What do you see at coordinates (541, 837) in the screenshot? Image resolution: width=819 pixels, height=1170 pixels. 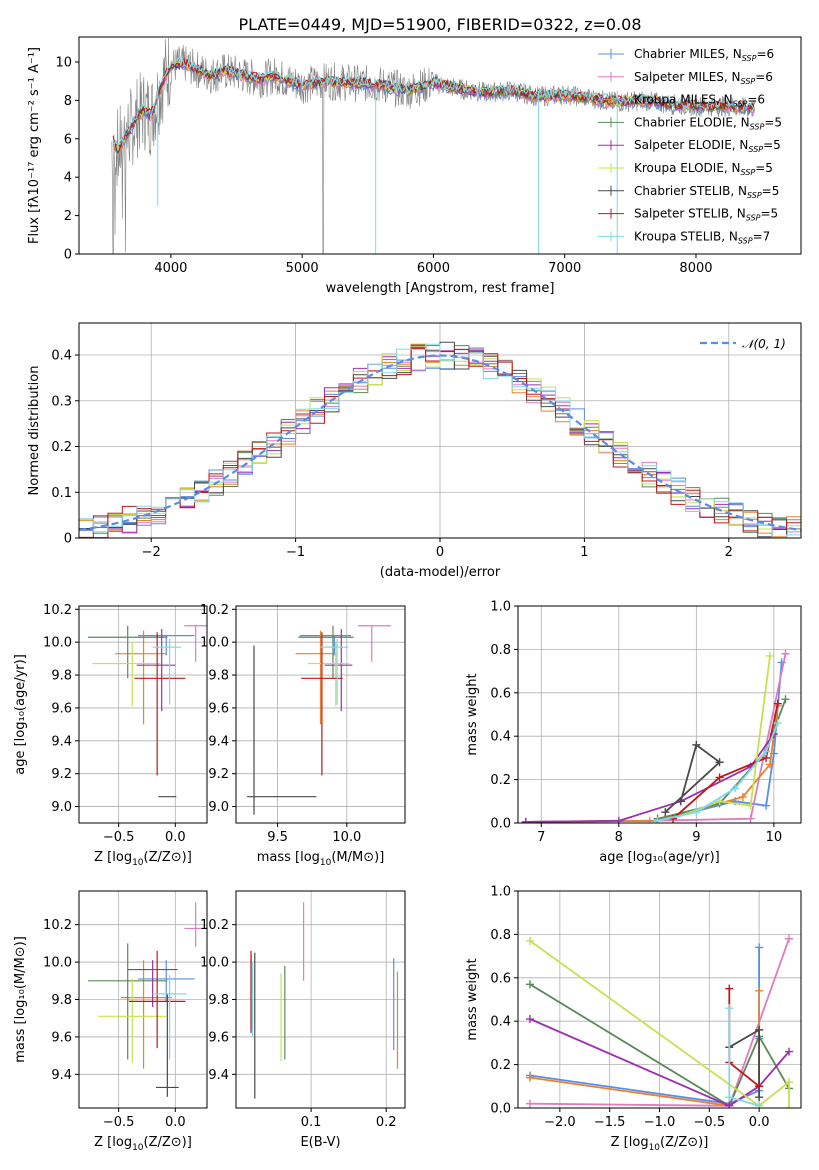 I see `x-tick-label: 7` at bounding box center [541, 837].